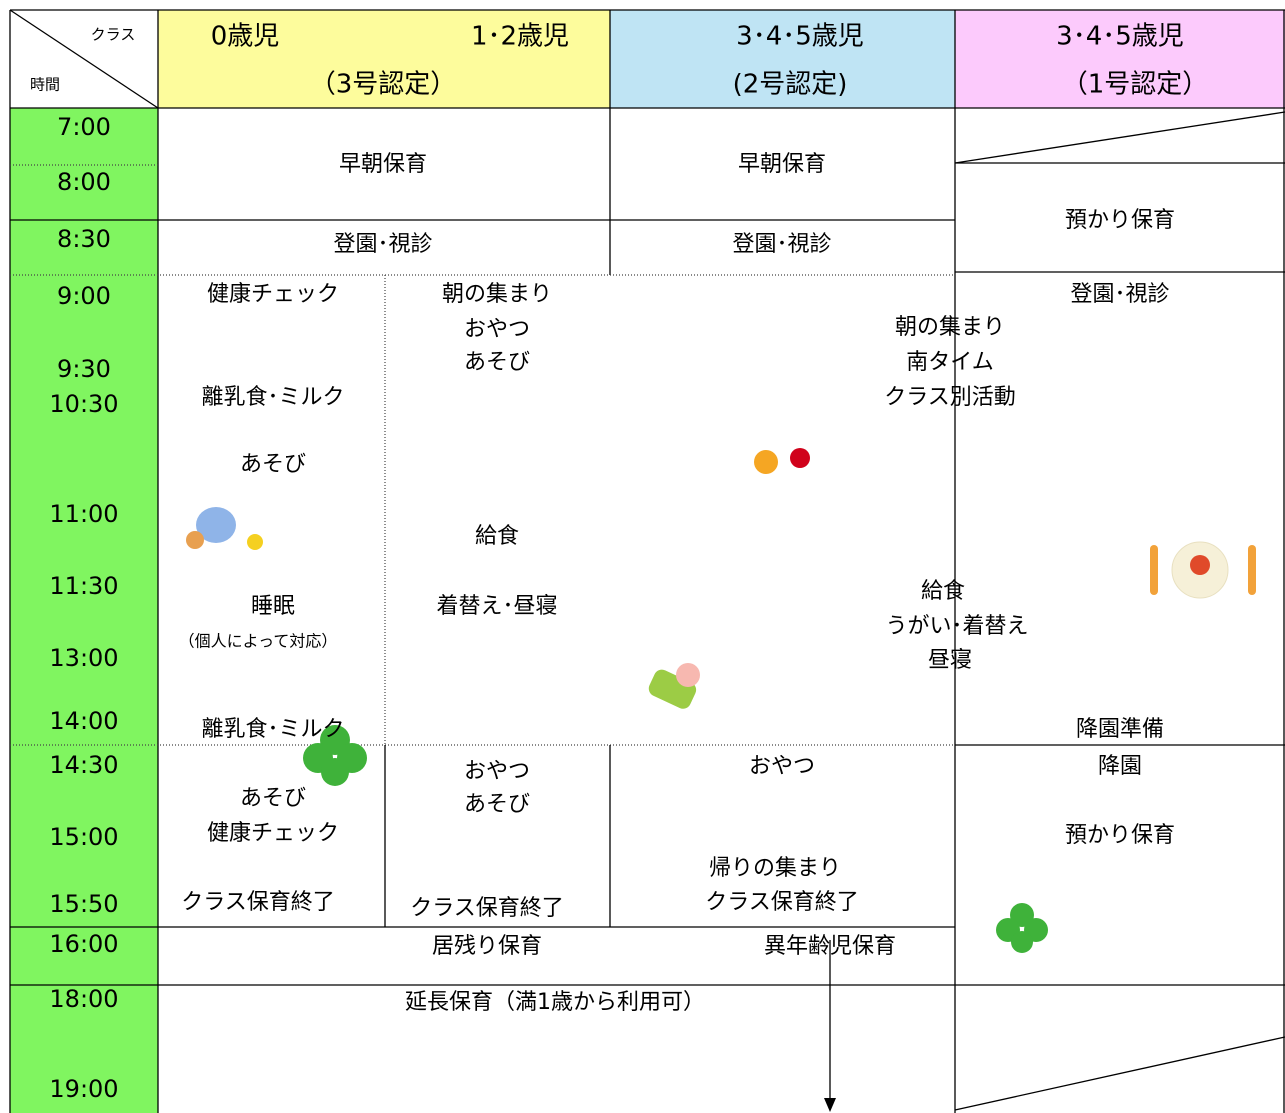 Image resolution: width=1285 pixels, height=1113 pixels. I want to click on time-label: 9:30, so click(84, 369).